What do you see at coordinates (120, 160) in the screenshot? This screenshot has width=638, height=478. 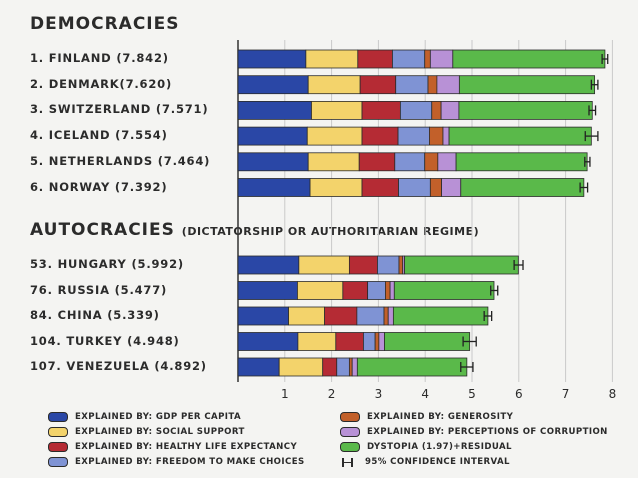 I see `country-label: 5. NETHERLANDS (7.464)` at bounding box center [120, 160].